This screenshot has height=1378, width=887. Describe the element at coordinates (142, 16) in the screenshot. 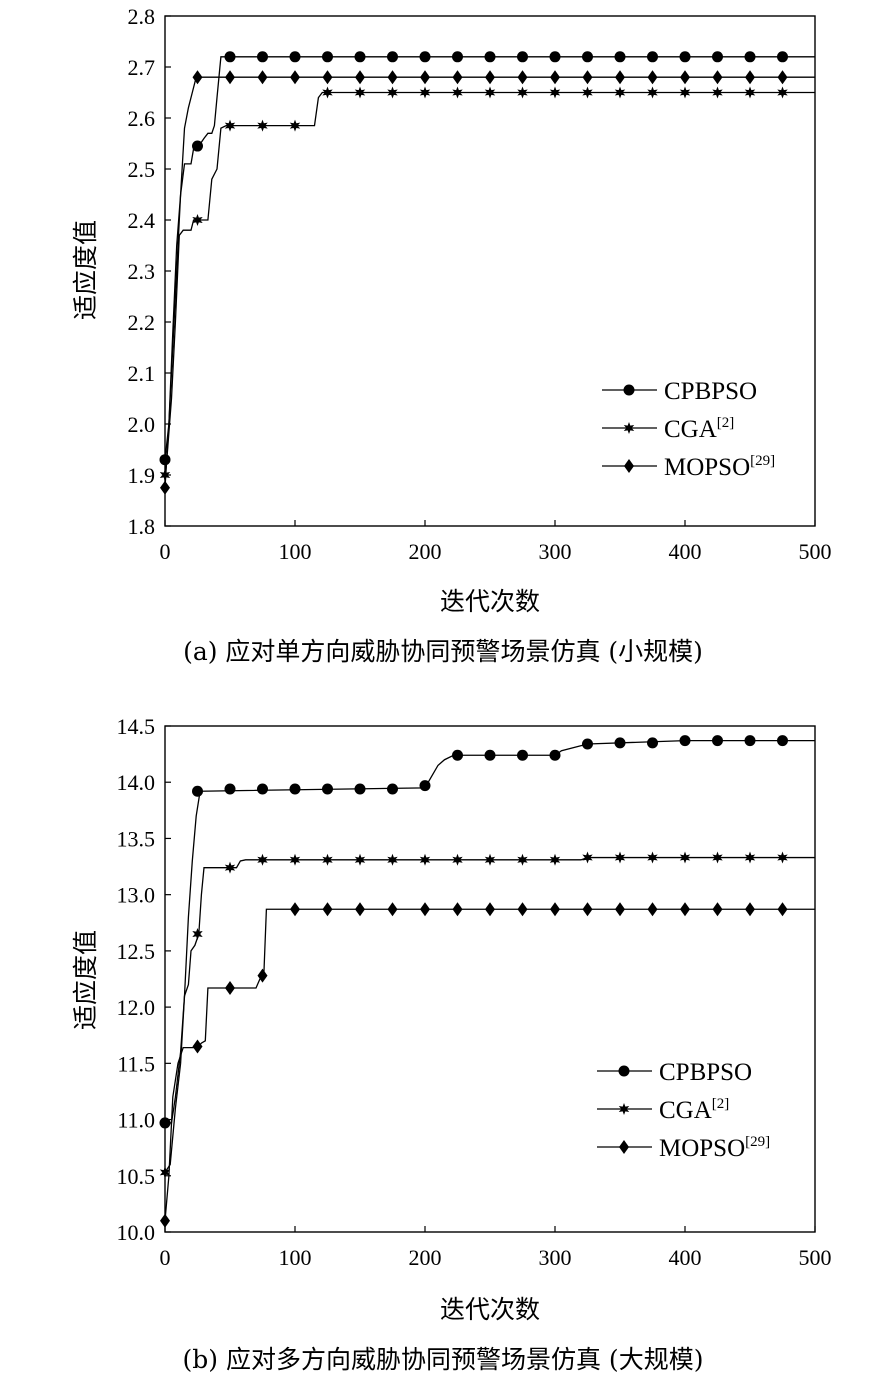

I see `chart-a-ytick-label: 2.8` at that location.